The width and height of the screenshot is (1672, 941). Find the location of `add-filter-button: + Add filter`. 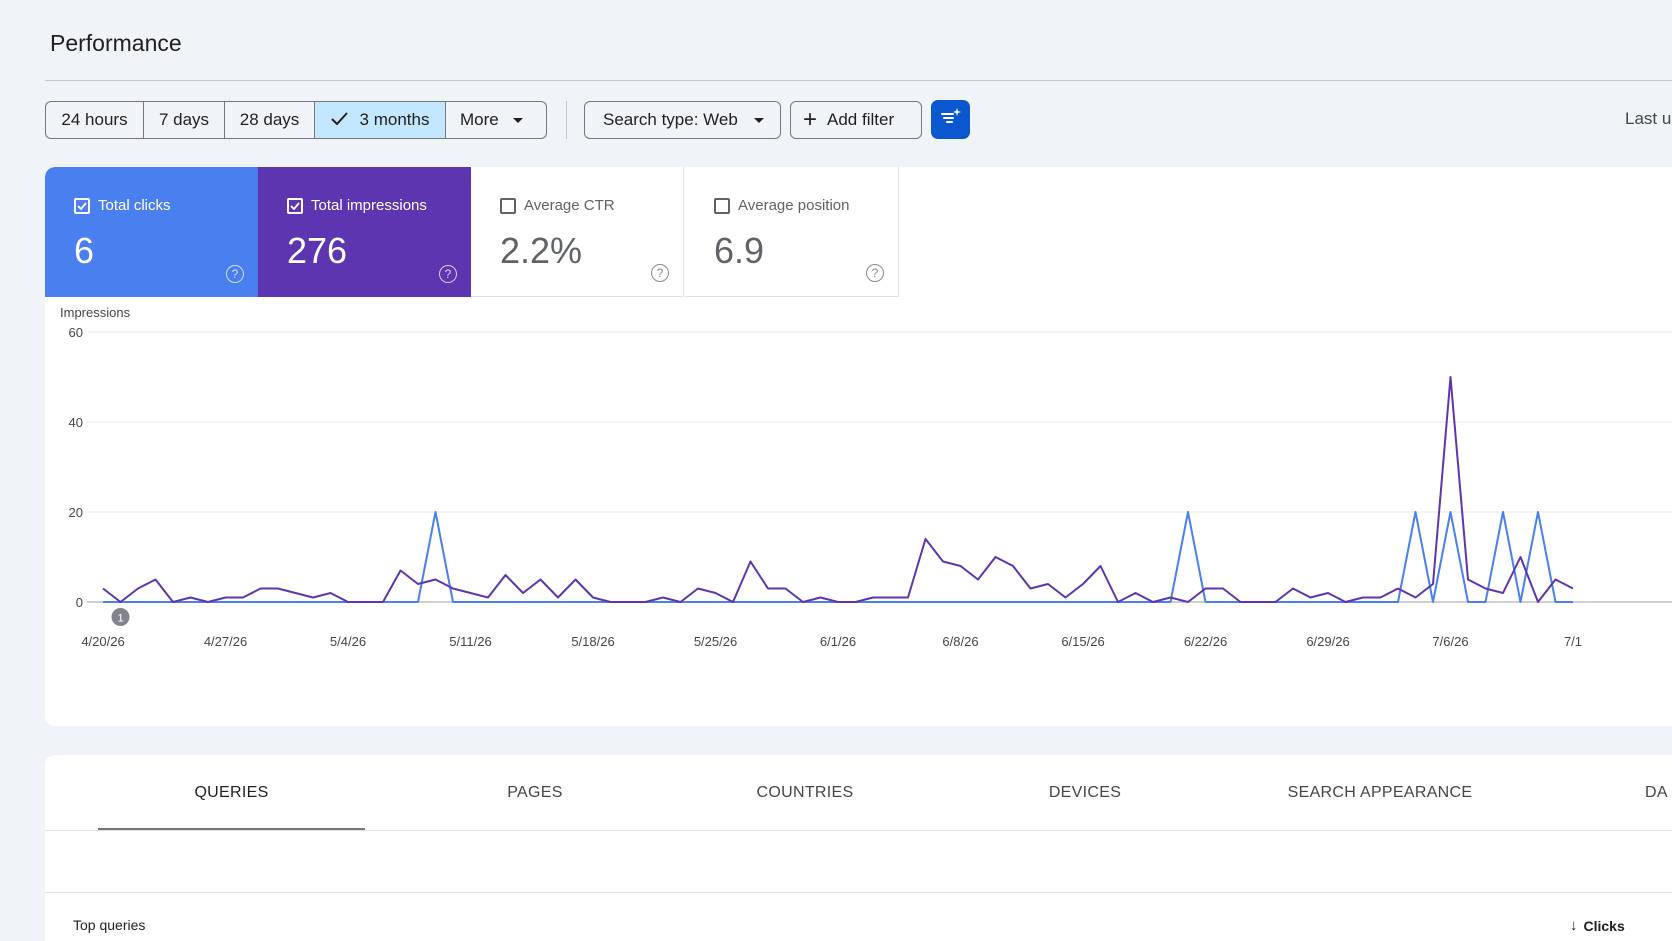

add-filter-button: + Add filter is located at coordinates (856, 120).